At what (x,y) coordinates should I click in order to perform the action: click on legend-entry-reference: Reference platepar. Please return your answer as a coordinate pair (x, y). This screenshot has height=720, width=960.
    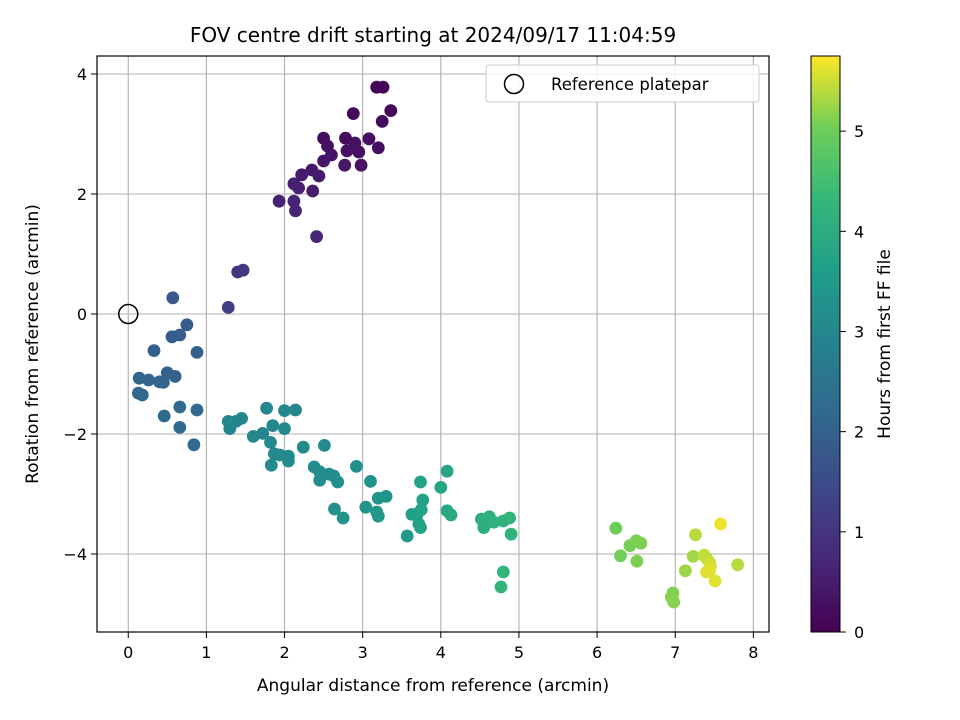
    Looking at the image, I should click on (630, 84).